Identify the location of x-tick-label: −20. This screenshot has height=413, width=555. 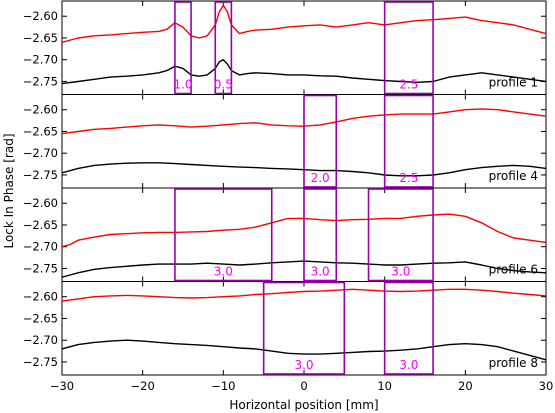
(143, 386).